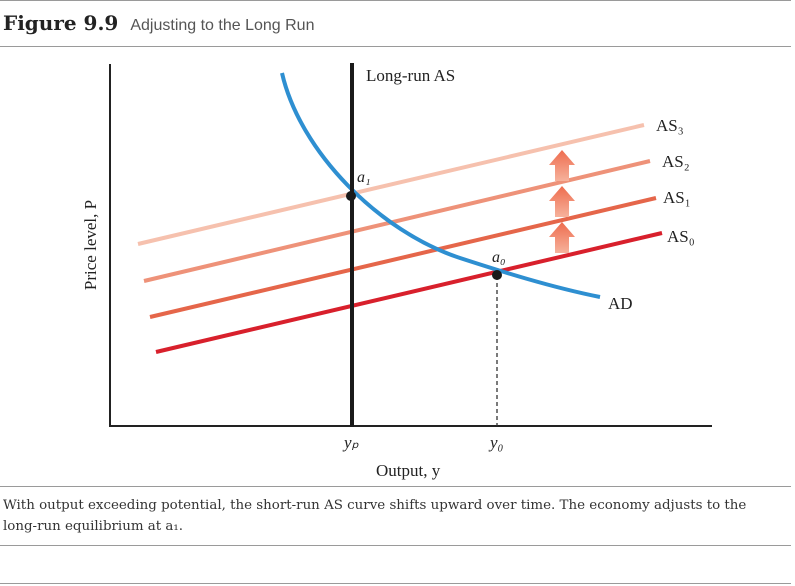 Image resolution: width=795 pixels, height=586 pixels. Describe the element at coordinates (351, 442) in the screenshot. I see `tick-label-yp: yₚ` at that location.